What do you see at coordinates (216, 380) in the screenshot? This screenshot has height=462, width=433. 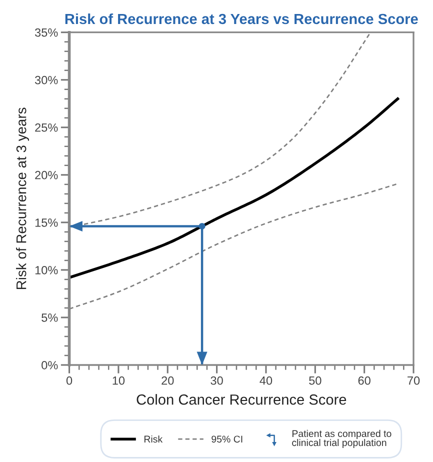 I see `x-tick-label: 30` at bounding box center [216, 380].